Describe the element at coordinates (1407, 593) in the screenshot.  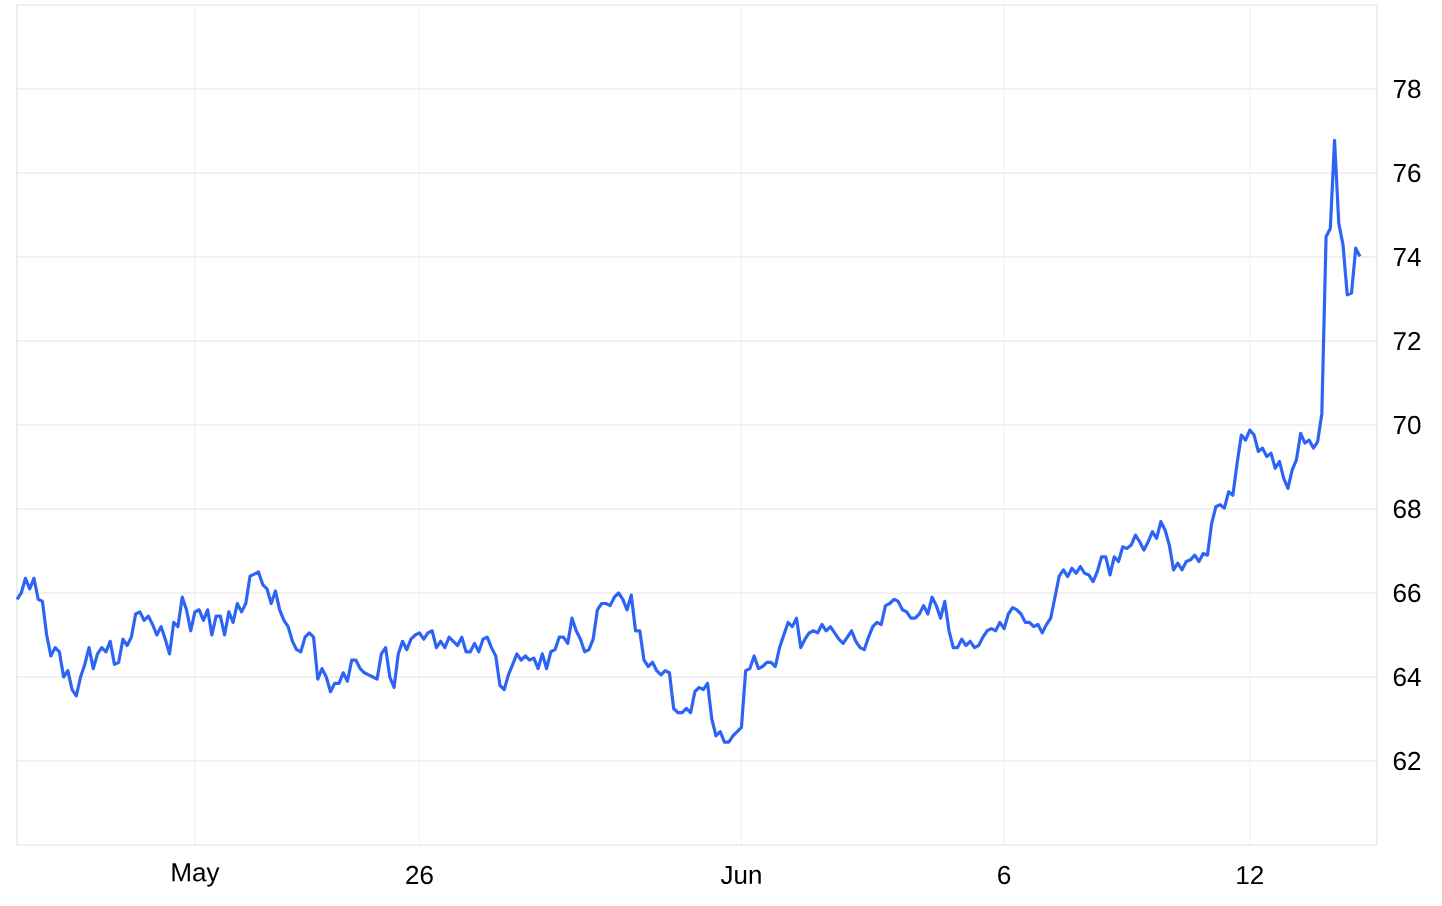
I see `y-tick-label: 66` at that location.